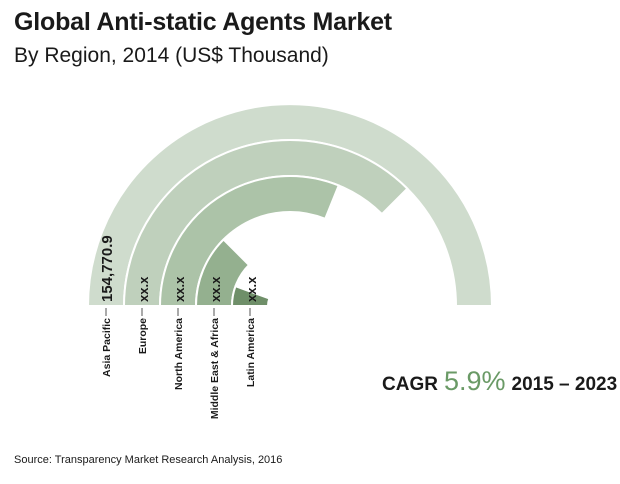  What do you see at coordinates (171, 55) in the screenshot?
I see `chart-subtitle: By Region, 2014 (US$ Thousand)` at bounding box center [171, 55].